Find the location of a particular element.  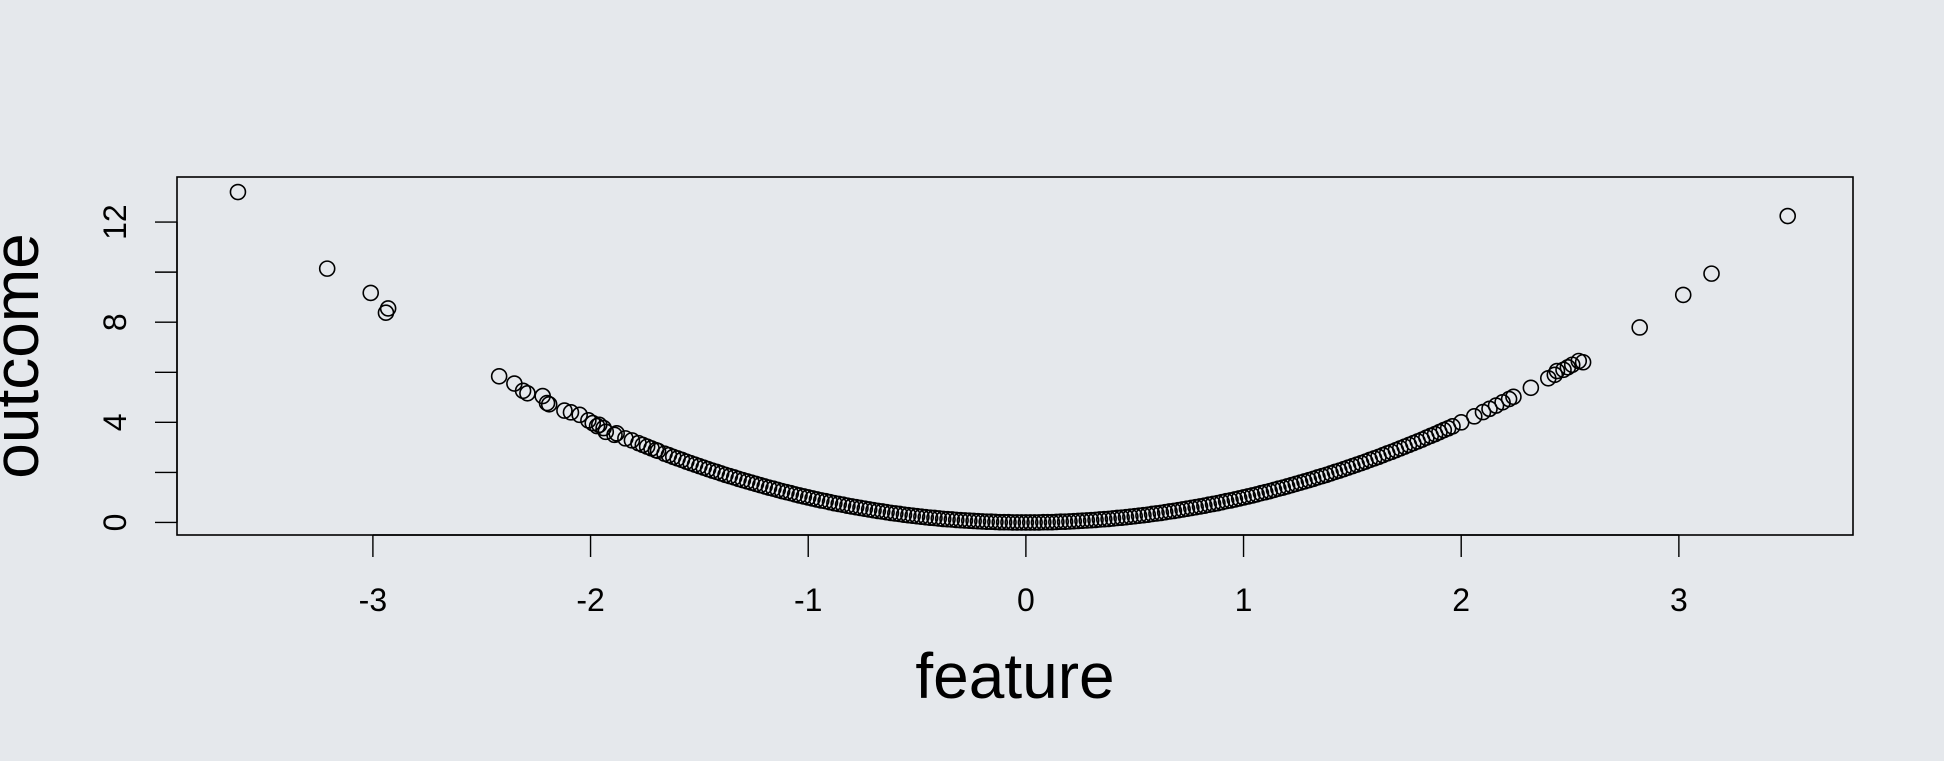

x-tick-label: 0 is located at coordinates (1026, 600).